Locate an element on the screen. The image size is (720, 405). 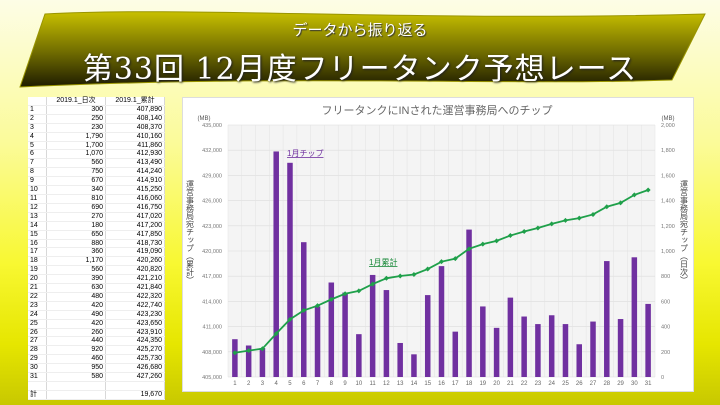
day-cell: 6 is located at coordinates (37, 154).